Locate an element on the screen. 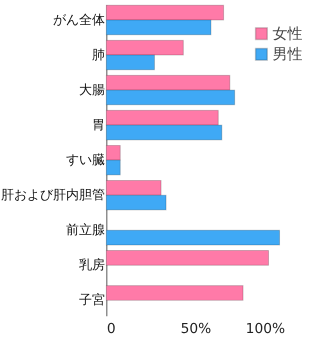 Image resolution: width=320 pixels, height=342 pixels. y-tick-label: 前立腺 is located at coordinates (85, 230).